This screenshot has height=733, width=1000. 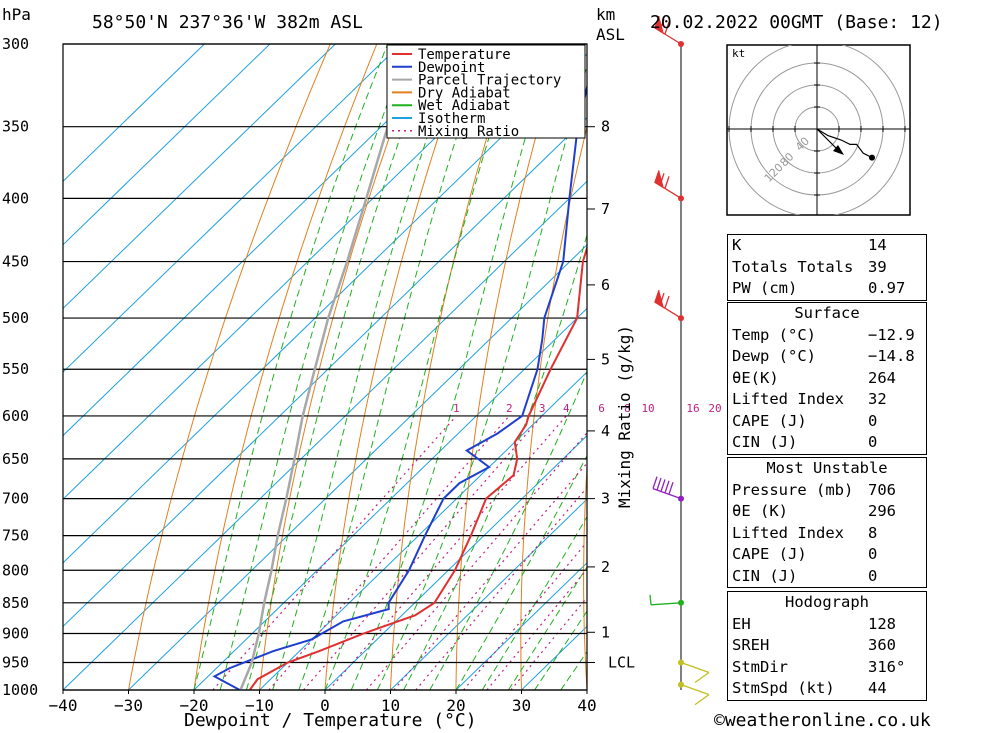 What do you see at coordinates (793, 266) in the screenshot?
I see `index-label: Totals Totals` at bounding box center [793, 266].